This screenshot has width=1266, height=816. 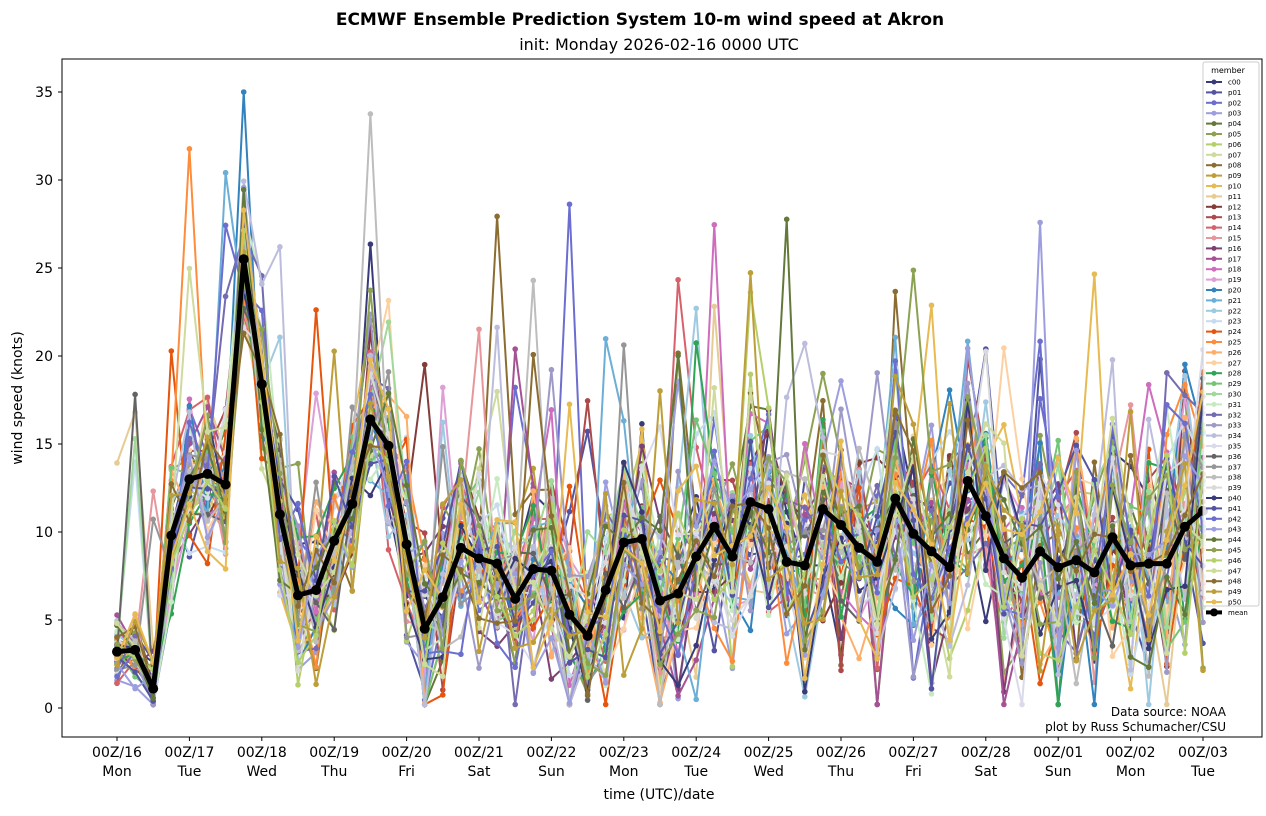 I want to click on legend-item-p33: p33, so click(x=1223, y=426).